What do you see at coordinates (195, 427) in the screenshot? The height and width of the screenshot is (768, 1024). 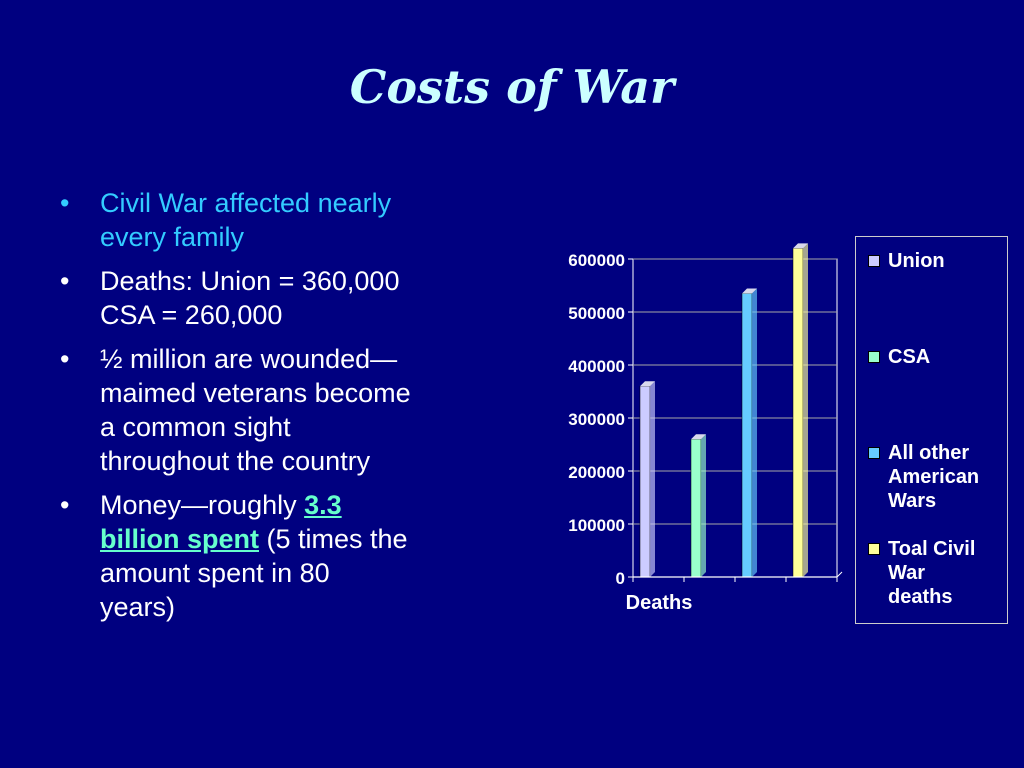 I see `bullet-line: a common sight` at bounding box center [195, 427].